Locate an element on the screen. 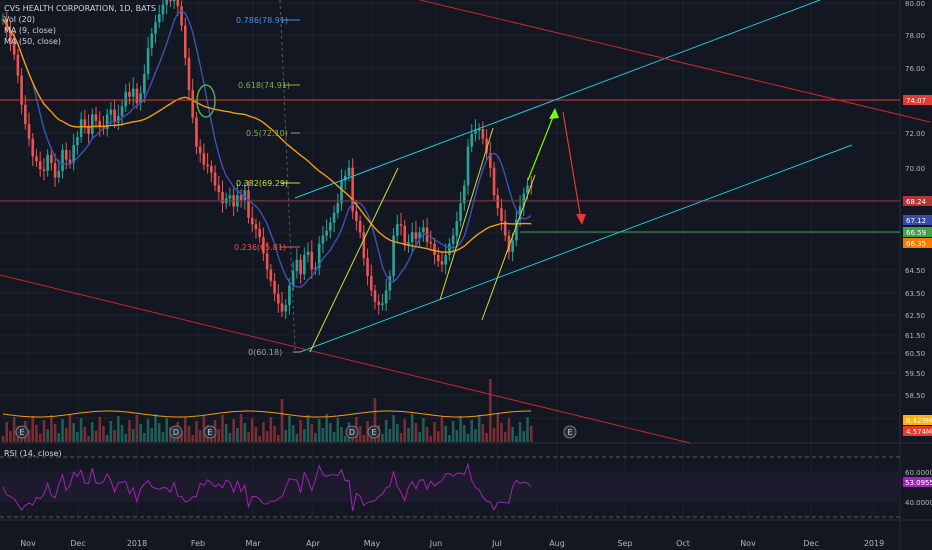 This screenshot has width=932, height=550. down-arrow is located at coordinates (572, 166).